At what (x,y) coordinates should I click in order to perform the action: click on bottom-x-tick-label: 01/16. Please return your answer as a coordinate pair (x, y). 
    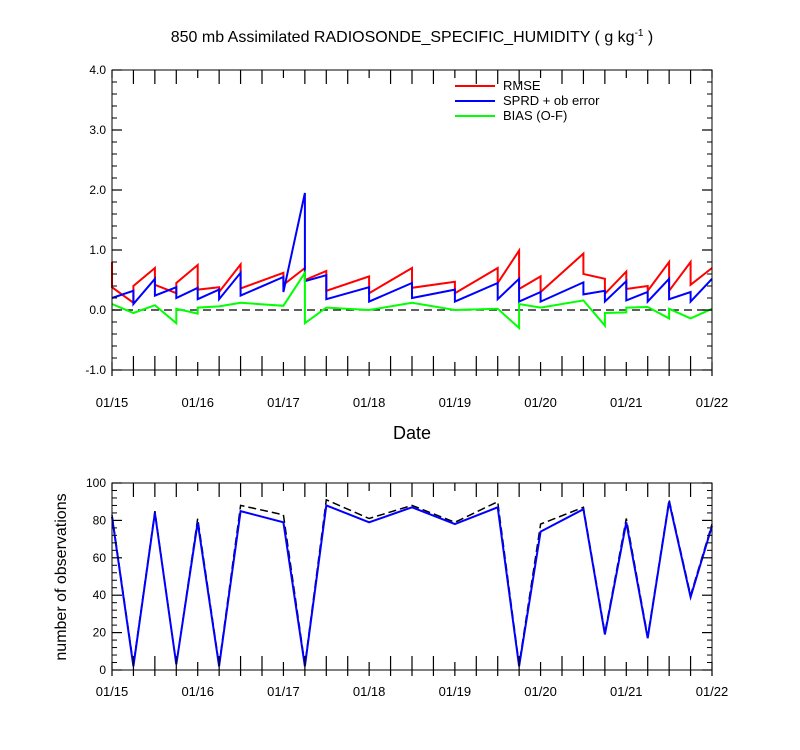
    Looking at the image, I should click on (197, 691).